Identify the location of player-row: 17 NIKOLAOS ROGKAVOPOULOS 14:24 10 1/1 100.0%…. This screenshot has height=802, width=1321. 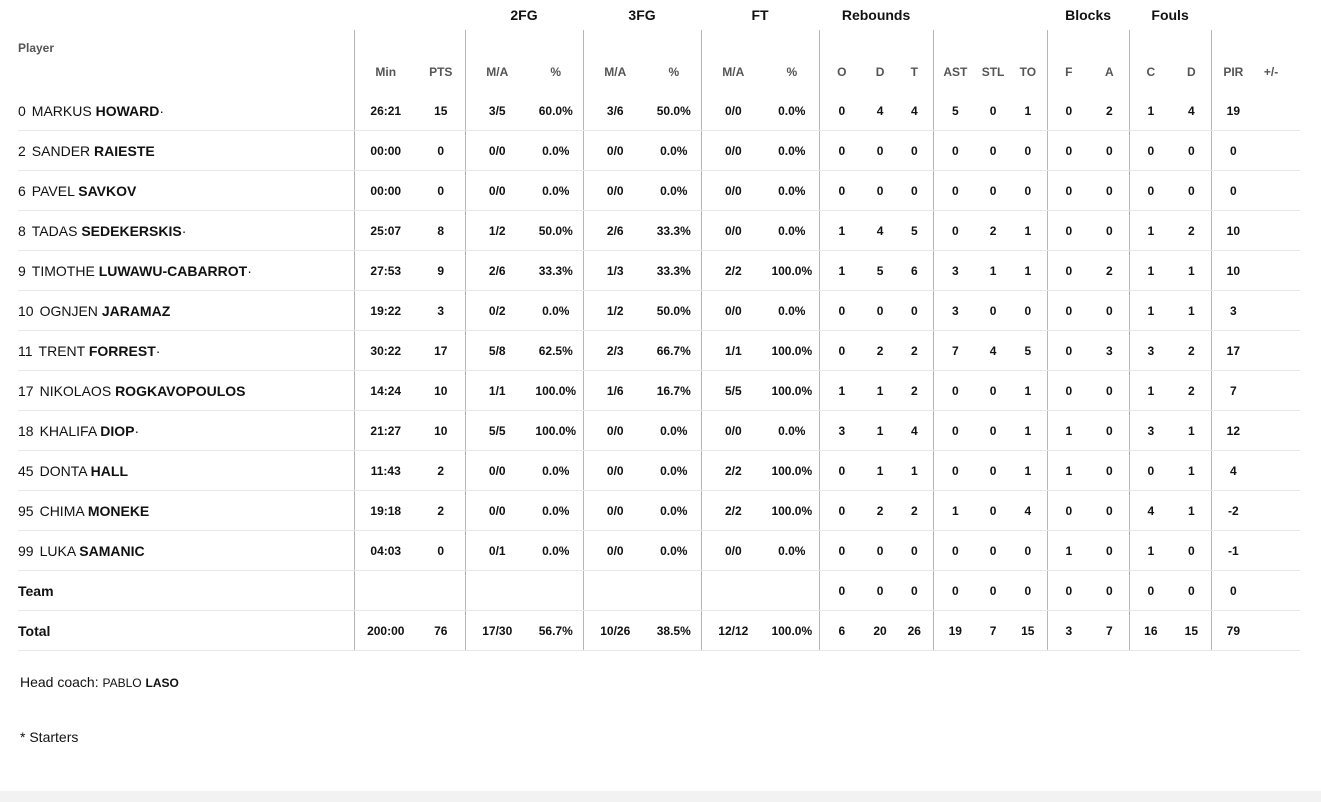
(659, 390).